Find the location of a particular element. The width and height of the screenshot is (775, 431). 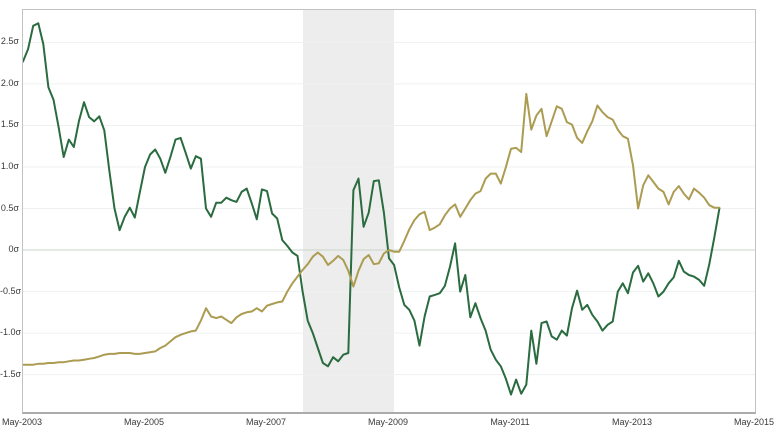

x-tick-label: May-2015 is located at coordinates (754, 422).